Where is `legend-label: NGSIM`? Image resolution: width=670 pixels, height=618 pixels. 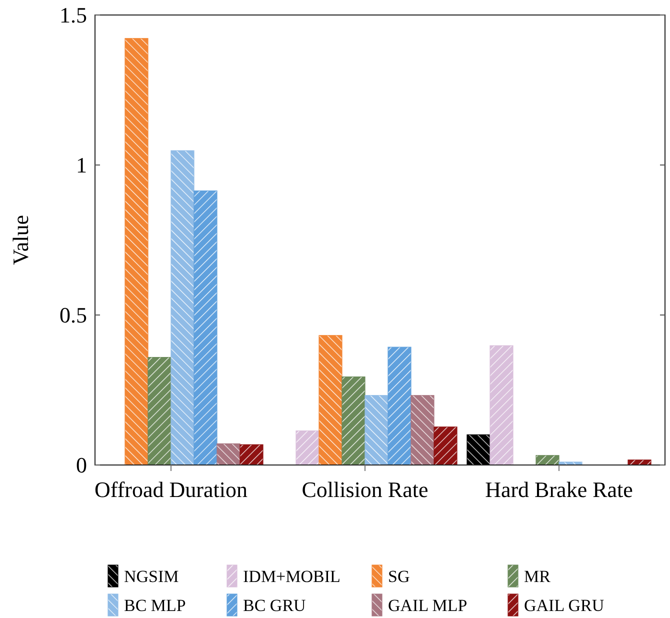
legend-label: NGSIM is located at coordinates (151, 576).